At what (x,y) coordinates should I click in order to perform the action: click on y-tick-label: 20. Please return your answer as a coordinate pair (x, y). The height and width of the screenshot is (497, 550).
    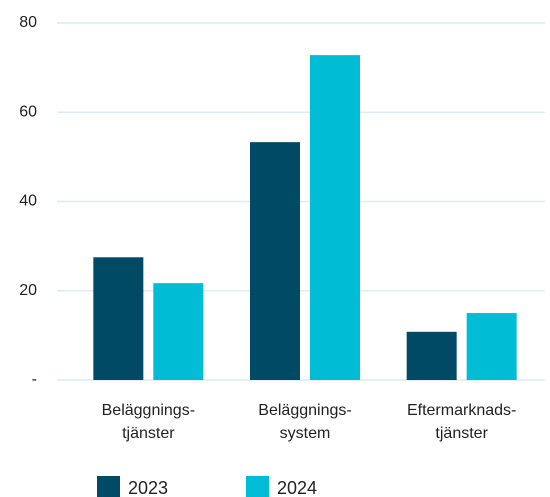
    Looking at the image, I should click on (28, 290).